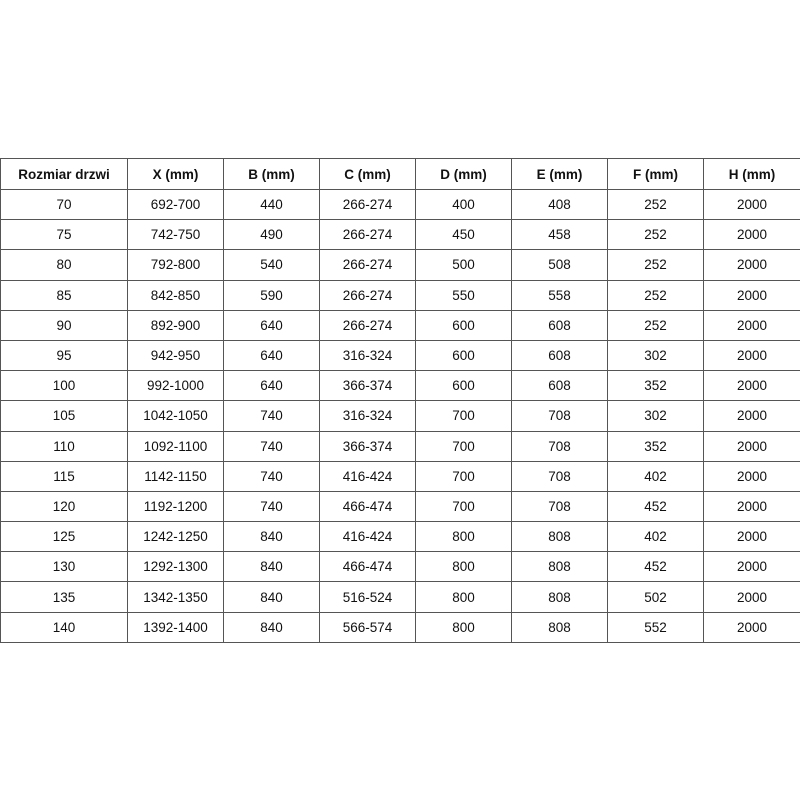 This screenshot has height=800, width=800. I want to click on table-cell: 708, so click(559, 446).